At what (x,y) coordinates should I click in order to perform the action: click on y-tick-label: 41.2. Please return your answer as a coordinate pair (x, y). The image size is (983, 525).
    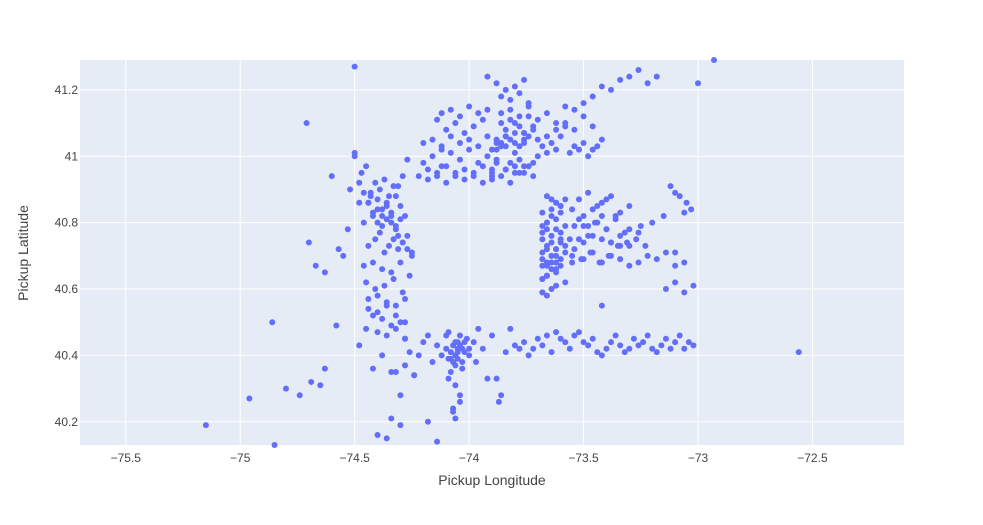
    Looking at the image, I should click on (67, 90).